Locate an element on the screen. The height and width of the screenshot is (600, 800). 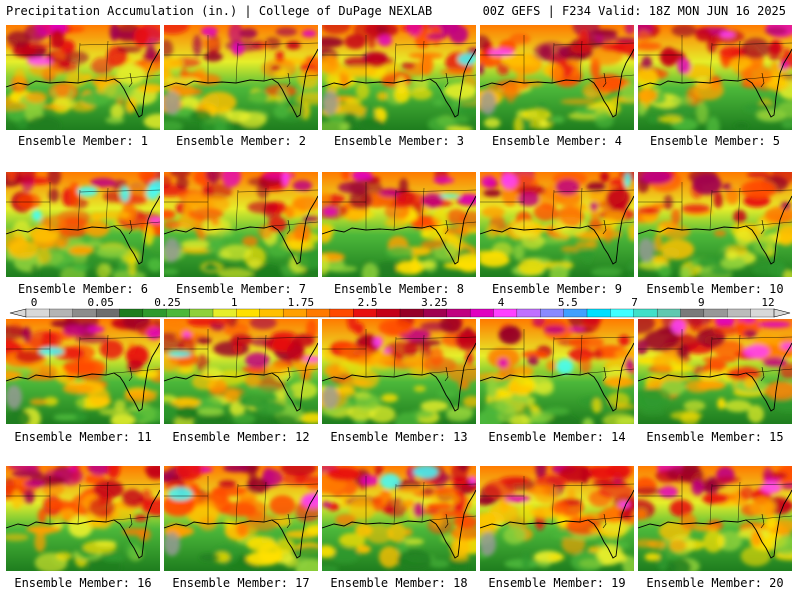
ensemble-member-label: Ensemble Member: 3 is located at coordinates (399, 141).